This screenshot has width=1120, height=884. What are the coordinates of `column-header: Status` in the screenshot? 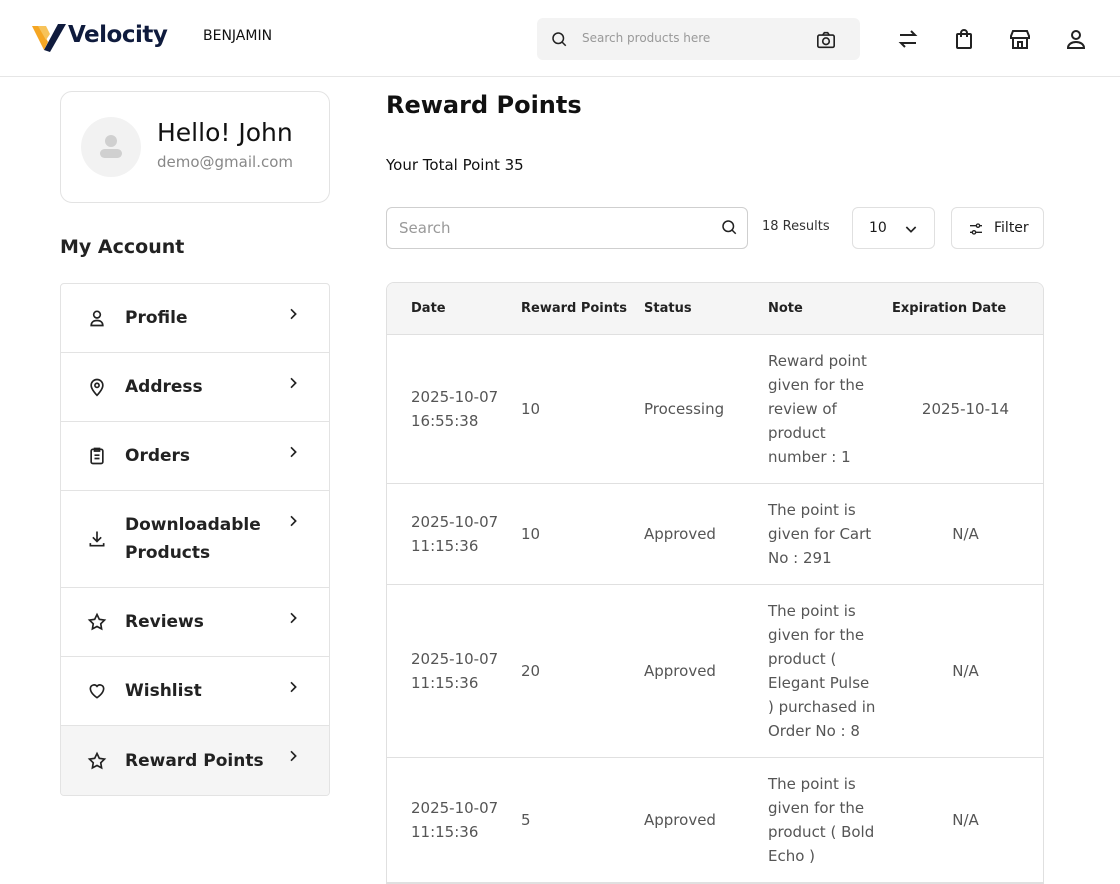 It's located at (696, 309).